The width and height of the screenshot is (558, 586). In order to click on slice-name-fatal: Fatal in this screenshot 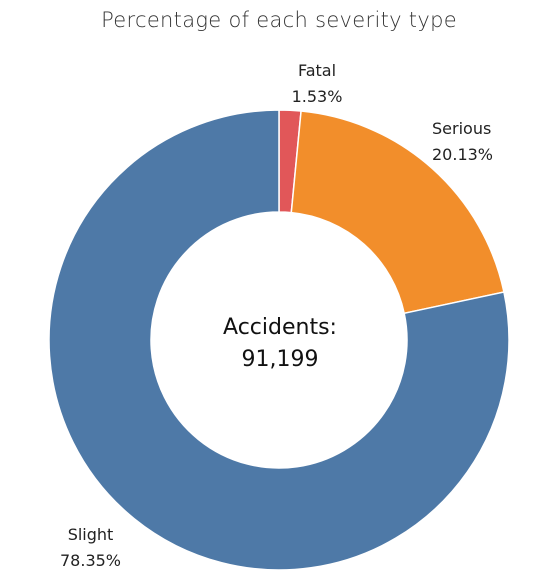, I will do `click(317, 70)`.